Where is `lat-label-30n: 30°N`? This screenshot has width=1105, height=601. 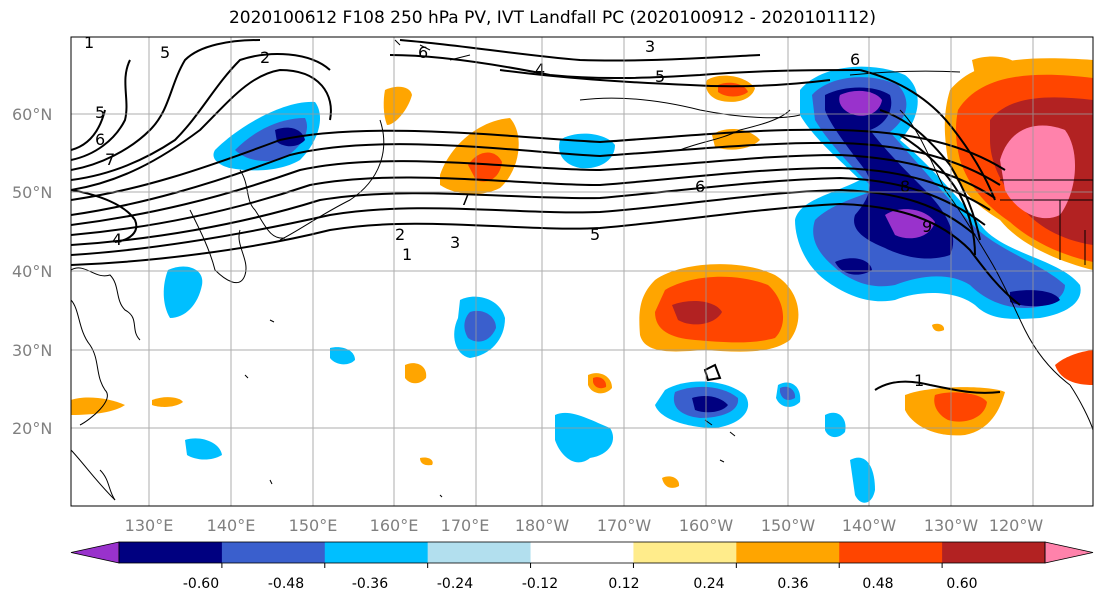
lat-label-30n: 30°N is located at coordinates (32, 350).